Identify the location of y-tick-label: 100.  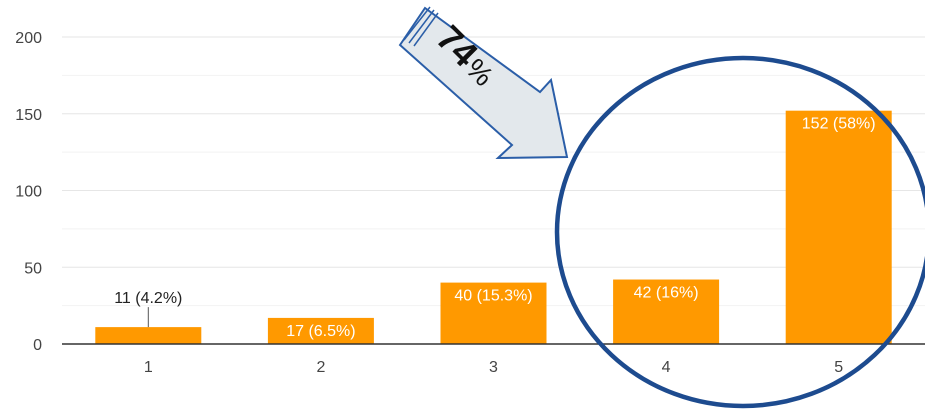
(28, 192).